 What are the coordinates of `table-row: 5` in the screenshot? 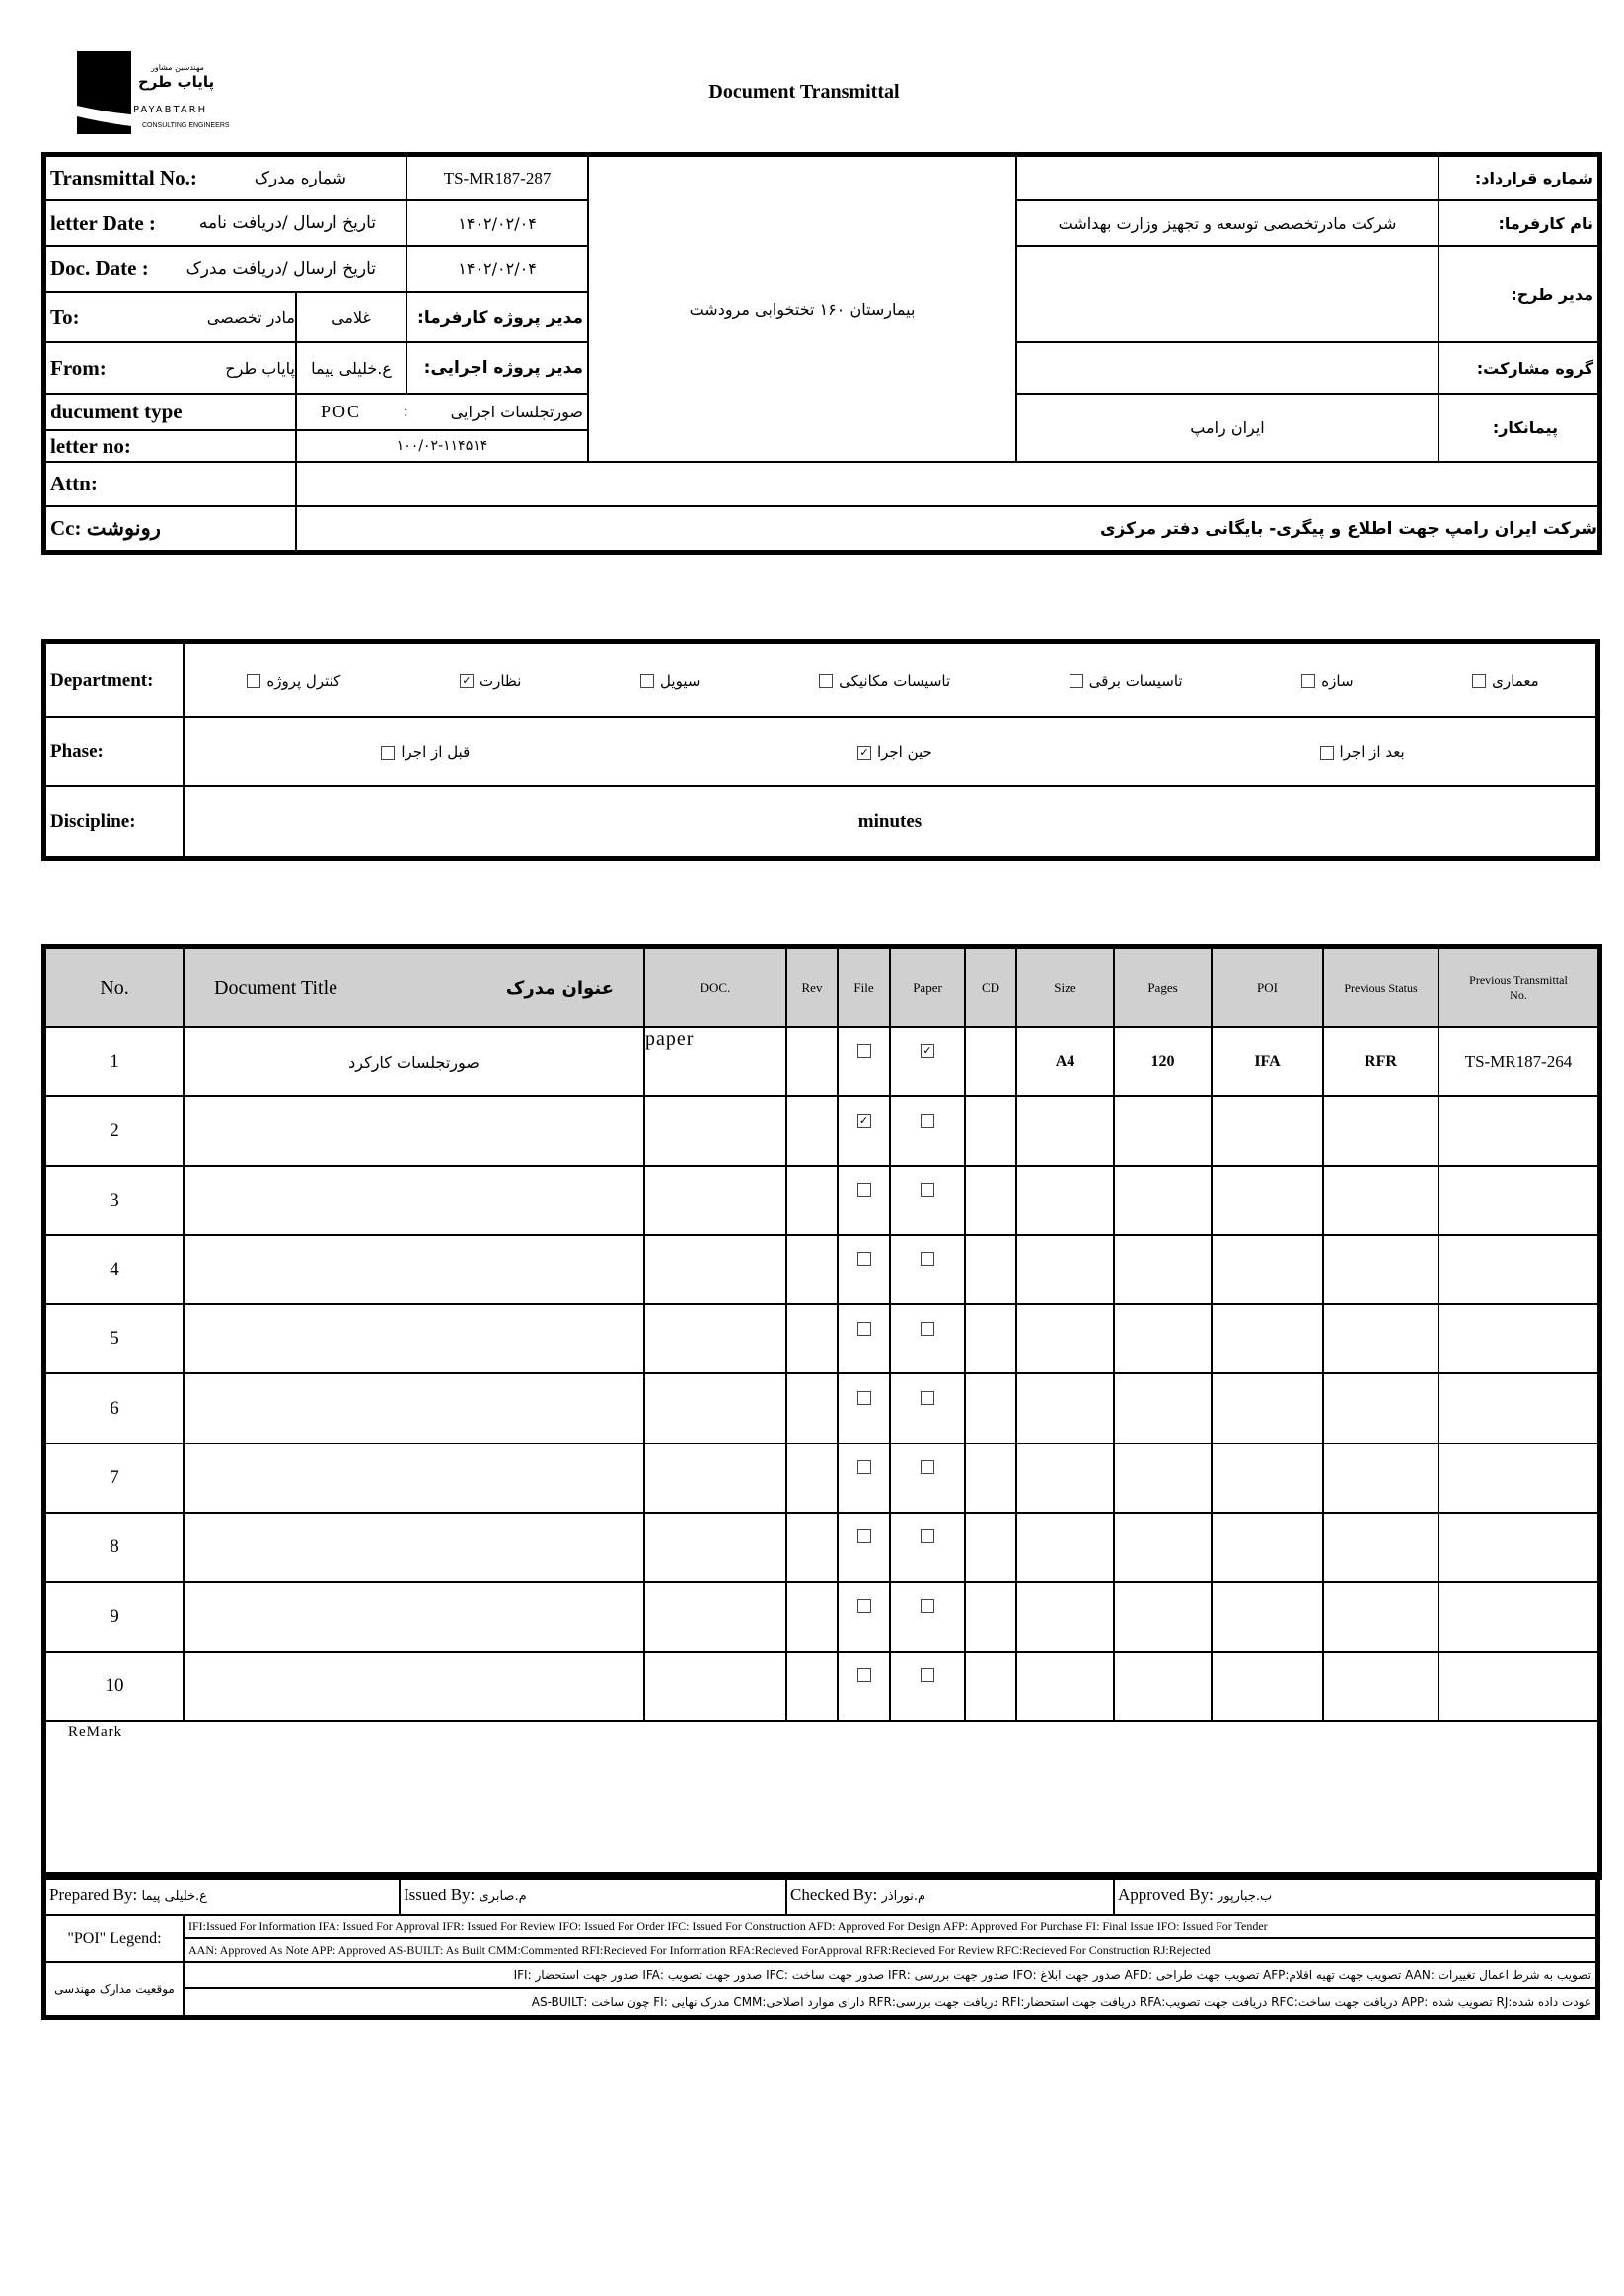 It's located at (821, 1339).